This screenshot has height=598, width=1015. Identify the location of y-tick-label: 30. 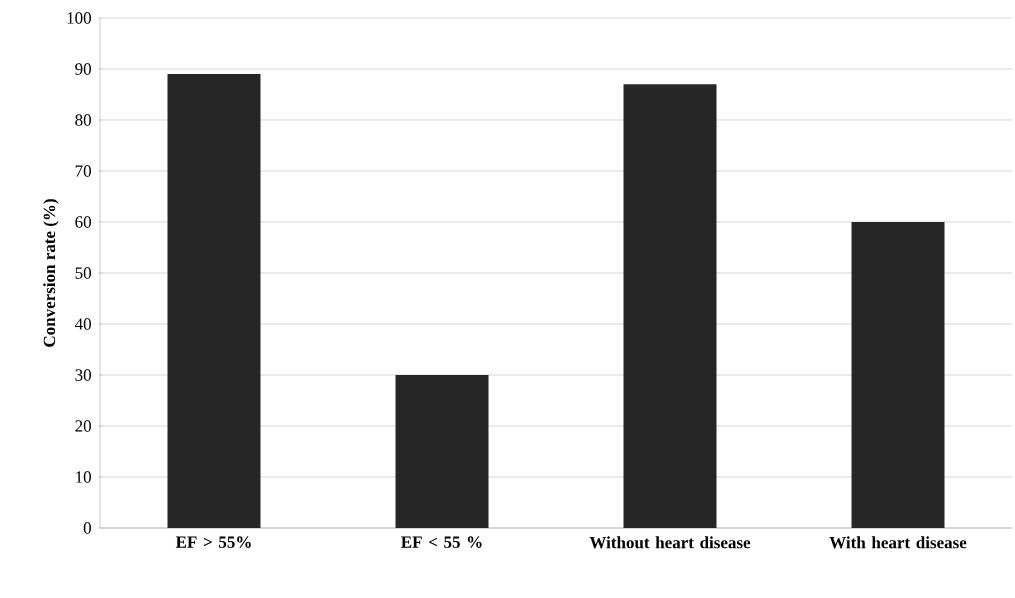
(83, 375).